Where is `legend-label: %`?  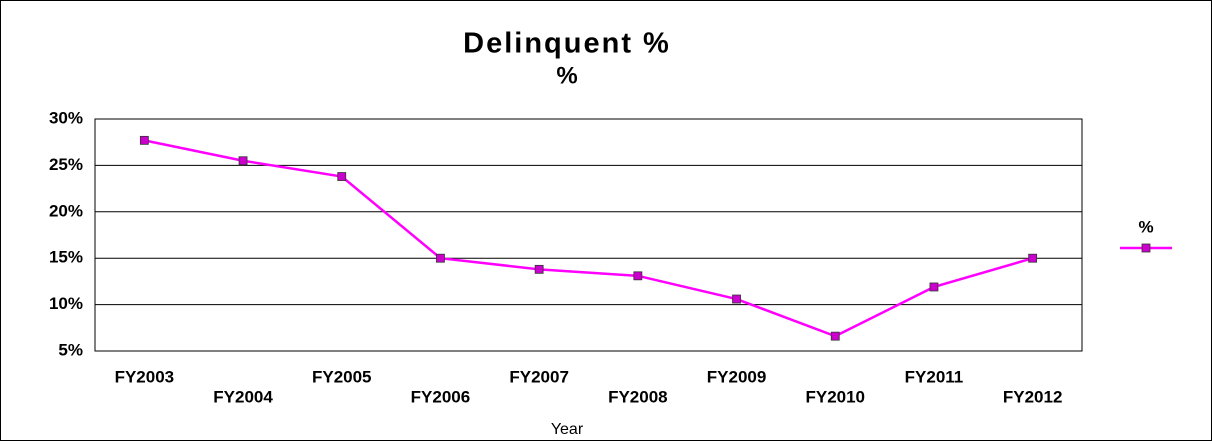 legend-label: % is located at coordinates (1145, 226).